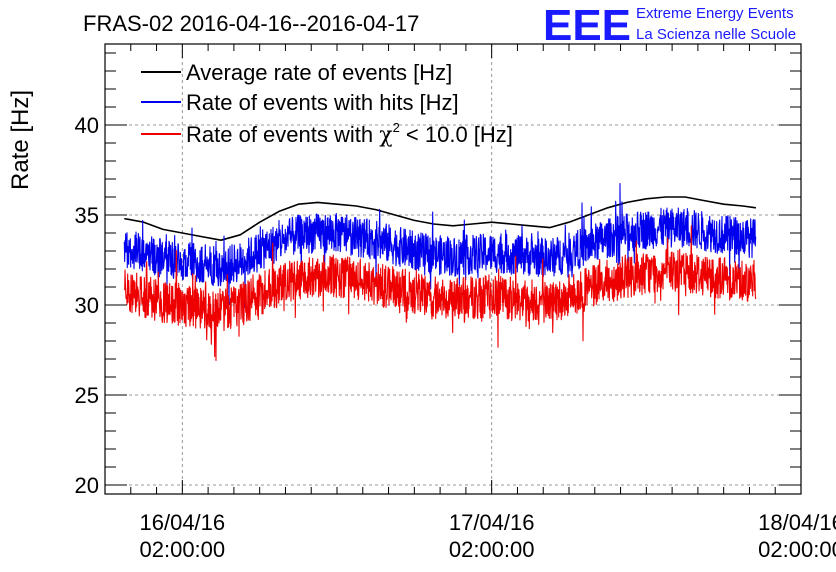 The image size is (836, 572). Describe the element at coordinates (322, 102) in the screenshot. I see `legend-label-1: Rate of events with hits [Hz]` at that location.